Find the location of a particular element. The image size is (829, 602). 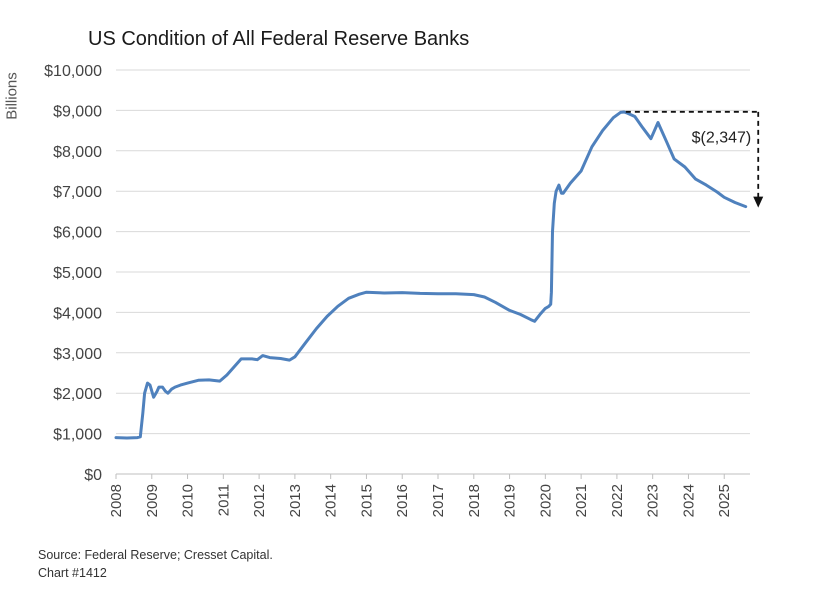

x-tick-label: 2010 is located at coordinates (188, 500).